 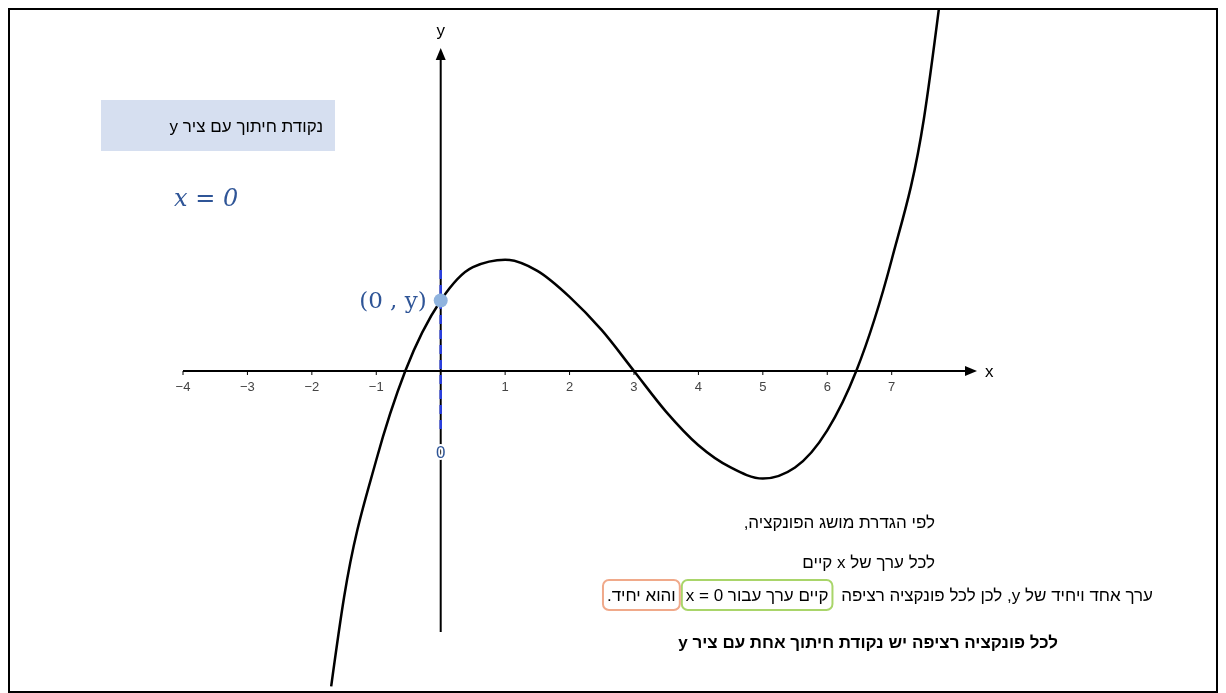 What do you see at coordinates (206, 198) in the screenshot?
I see `annotation: x = 0` at bounding box center [206, 198].